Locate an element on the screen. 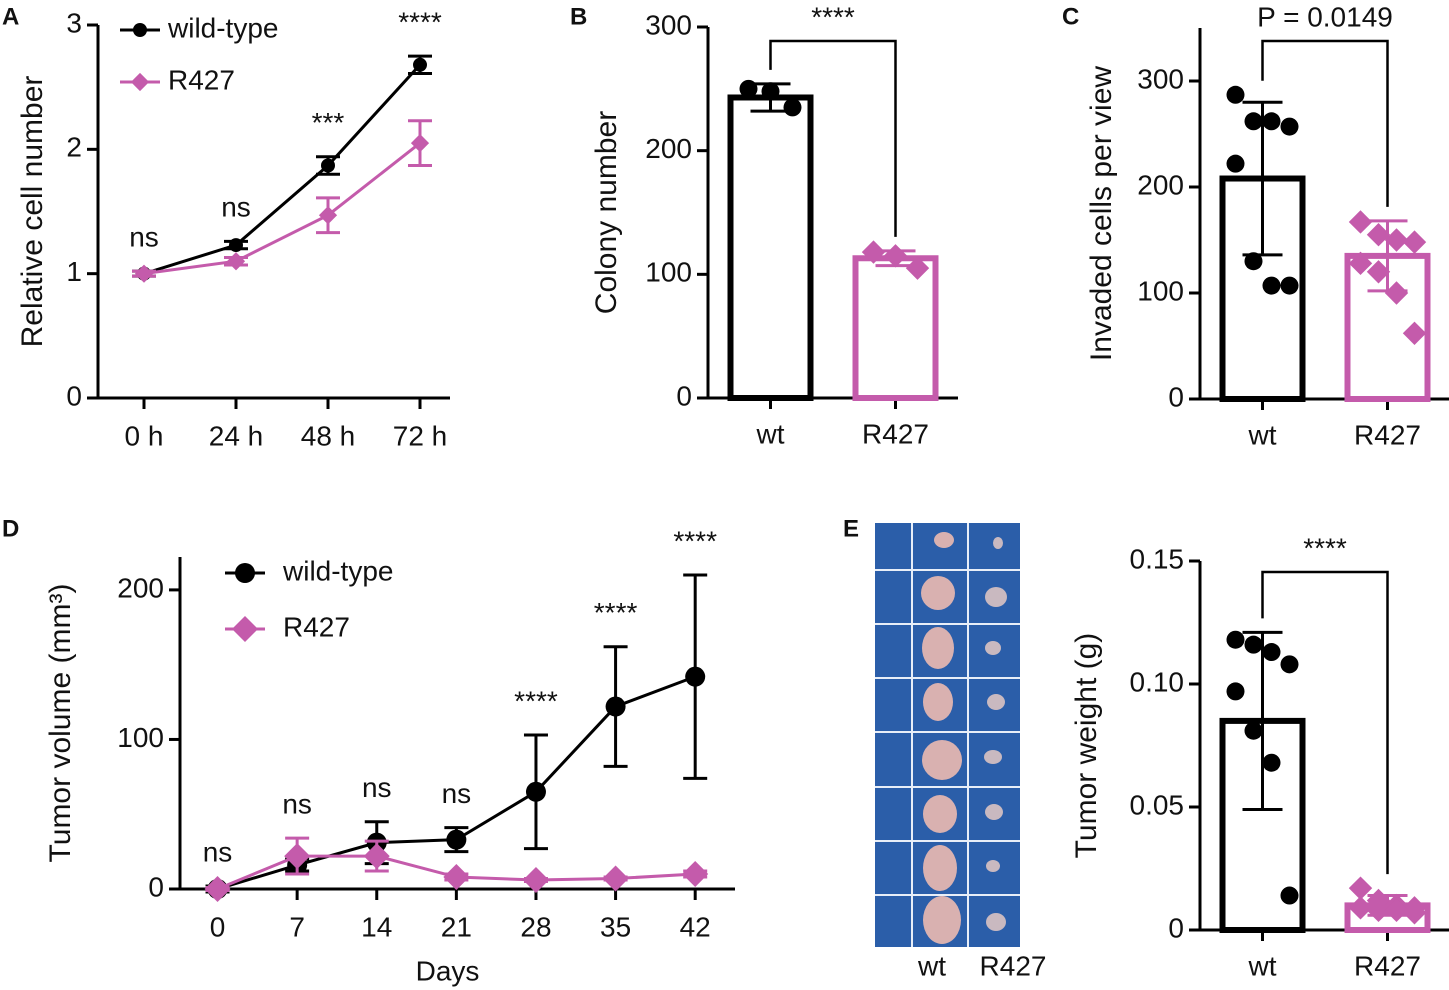 Image resolution: width=1449 pixels, height=990 pixels. panel-label: C is located at coordinates (1070, 16).